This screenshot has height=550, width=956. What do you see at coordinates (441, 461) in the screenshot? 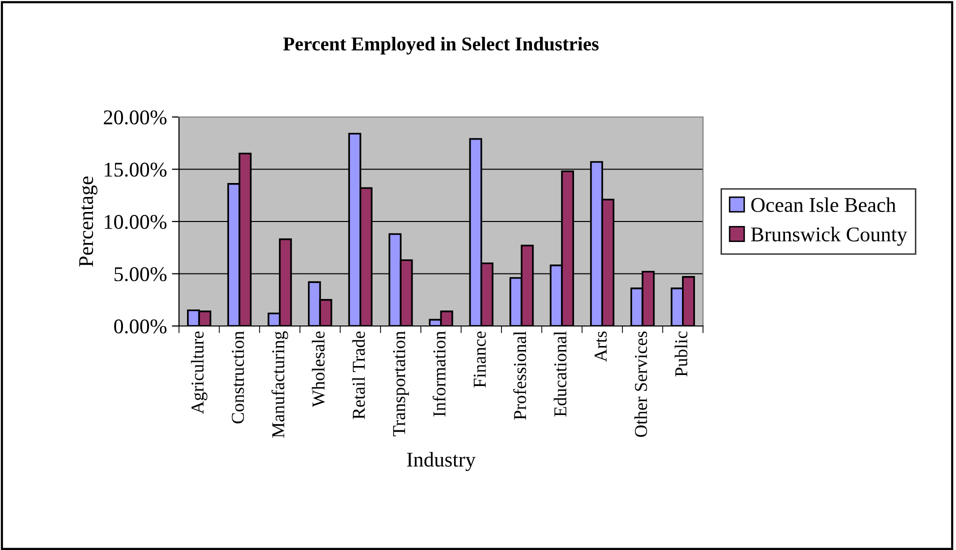
I see `x-axis-title: Industry` at bounding box center [441, 461].